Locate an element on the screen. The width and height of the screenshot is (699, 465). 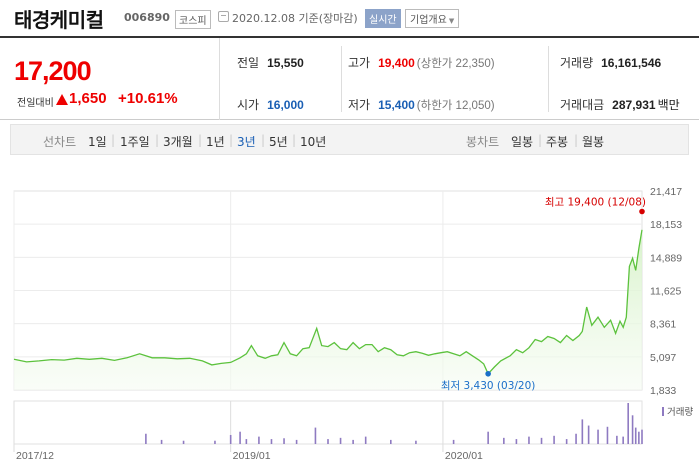
company-name: 태경케미컬 is located at coordinates (59, 20).